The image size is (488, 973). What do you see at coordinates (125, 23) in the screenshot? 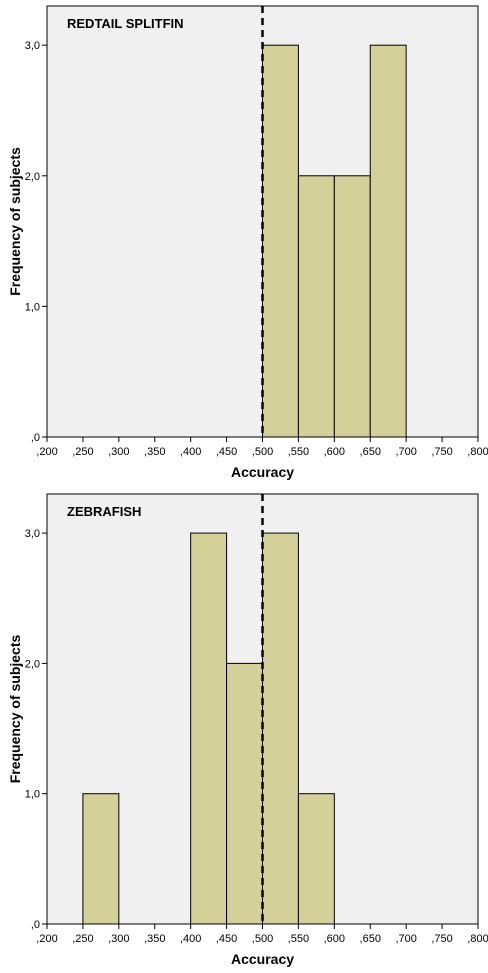
I see `chart-title: REDTAIL SPLITFIN` at bounding box center [125, 23].